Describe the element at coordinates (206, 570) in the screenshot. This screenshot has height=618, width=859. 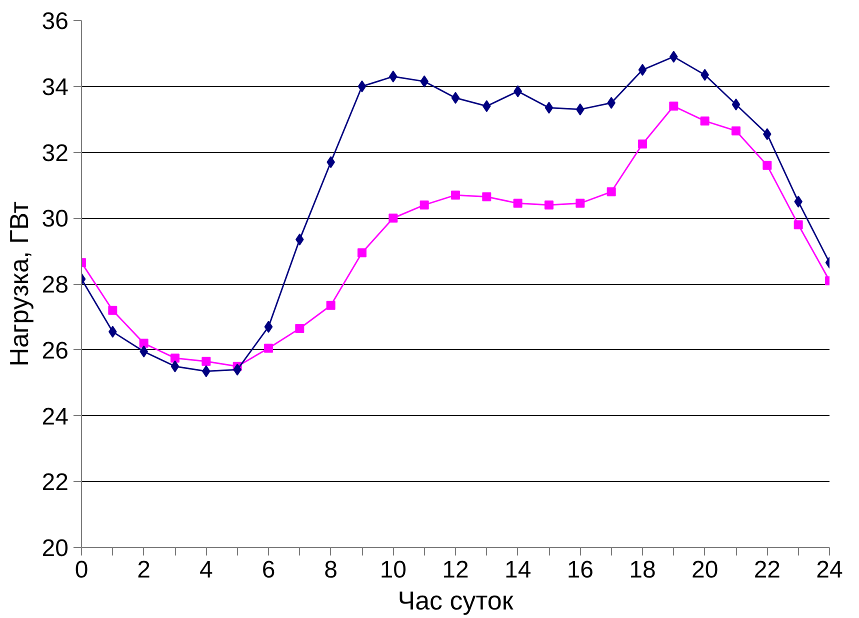
I see `x-tick-label: 4` at that location.